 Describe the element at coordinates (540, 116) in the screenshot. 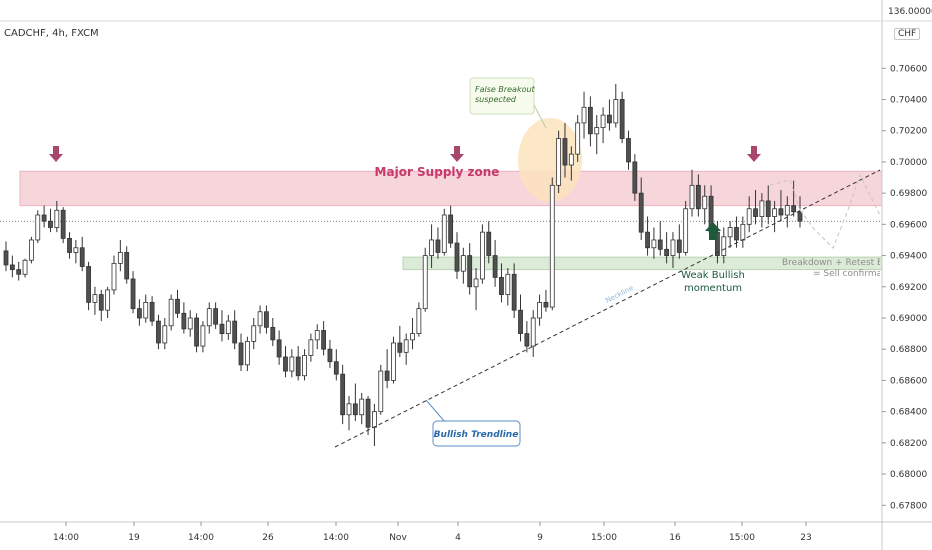

I see `callout-pointer` at that location.